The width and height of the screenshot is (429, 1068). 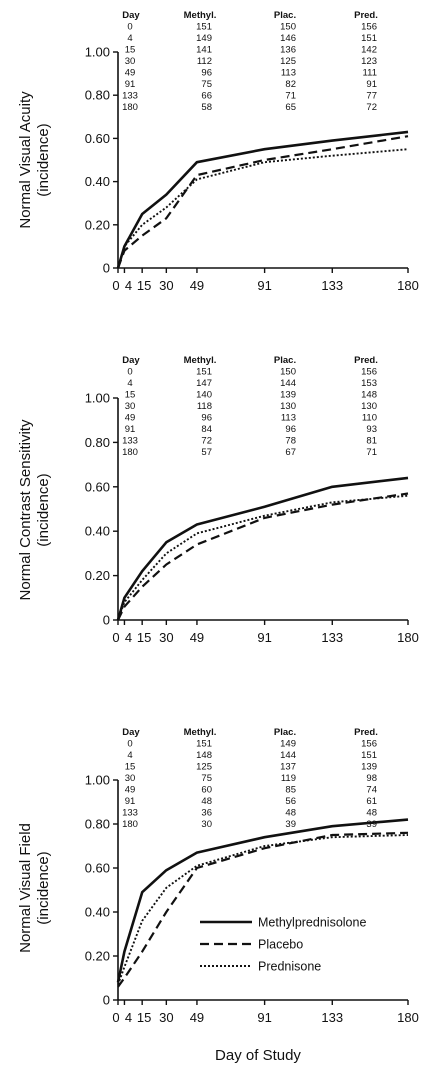 What do you see at coordinates (258, 1055) in the screenshot?
I see `x-axis-title: Day of Study` at bounding box center [258, 1055].